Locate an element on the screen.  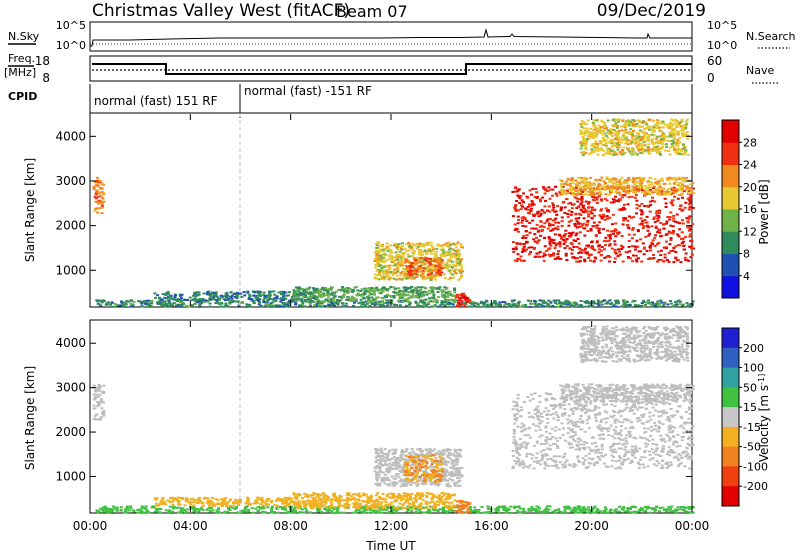
freq-right-tick-top: 60 is located at coordinates (714, 61).